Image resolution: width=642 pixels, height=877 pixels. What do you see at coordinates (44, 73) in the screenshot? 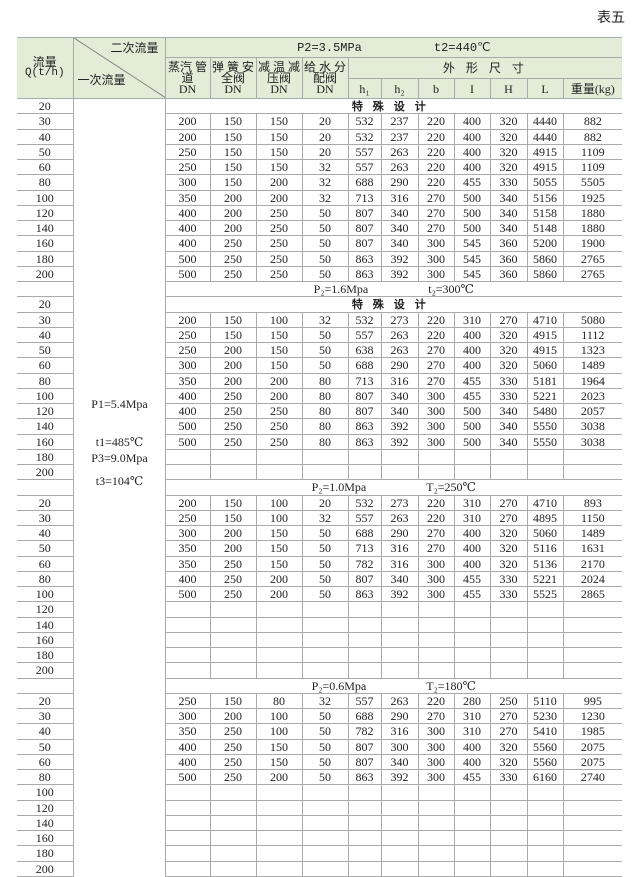
I see `flow-unit: Q(t/h)` at bounding box center [44, 73].